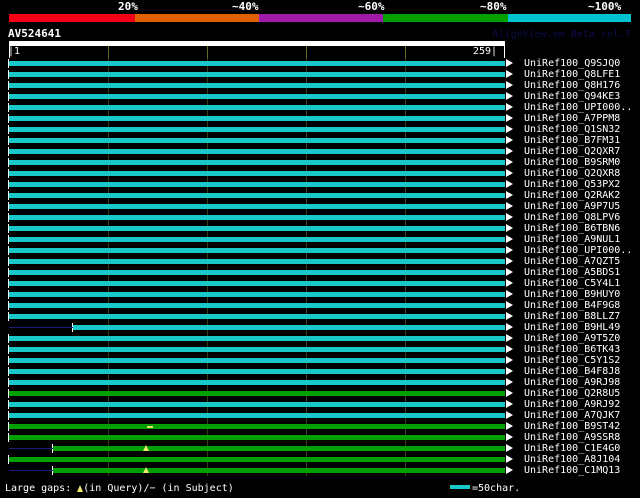 This screenshot has height=498, width=640. Describe the element at coordinates (572, 470) in the screenshot. I see `hit-label: UniRef100_C1MQ13` at that location.